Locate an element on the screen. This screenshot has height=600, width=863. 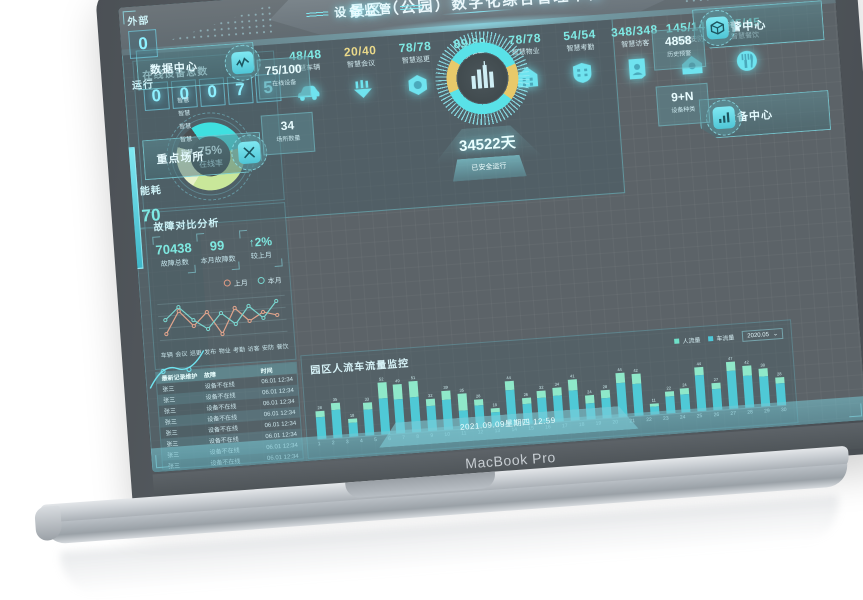
activity-icon is located at coordinates (242, 62).